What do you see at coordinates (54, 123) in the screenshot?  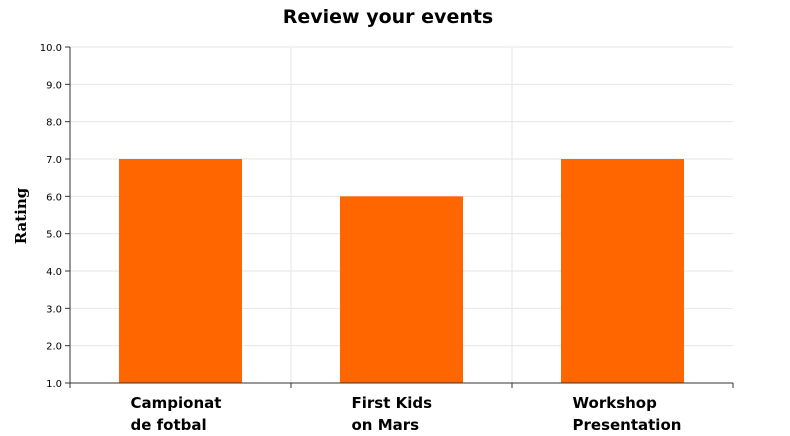 I see `y-tick-label: 8.0` at bounding box center [54, 123].